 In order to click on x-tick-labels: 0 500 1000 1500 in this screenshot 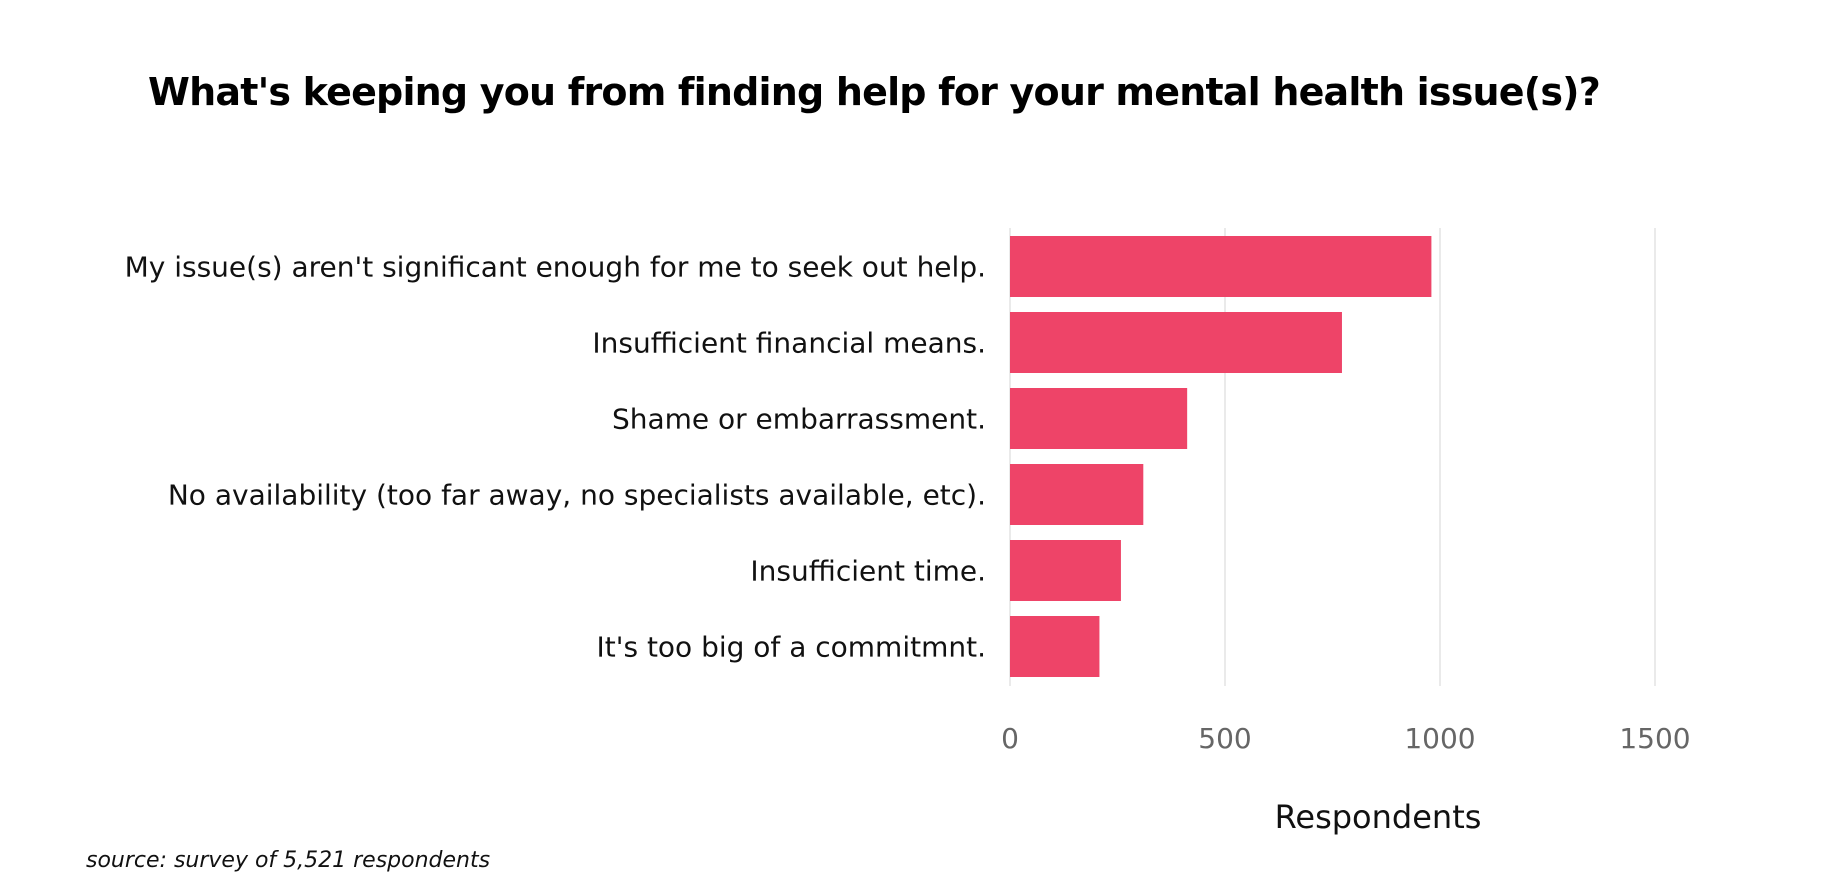, I will do `click(1346, 738)`.